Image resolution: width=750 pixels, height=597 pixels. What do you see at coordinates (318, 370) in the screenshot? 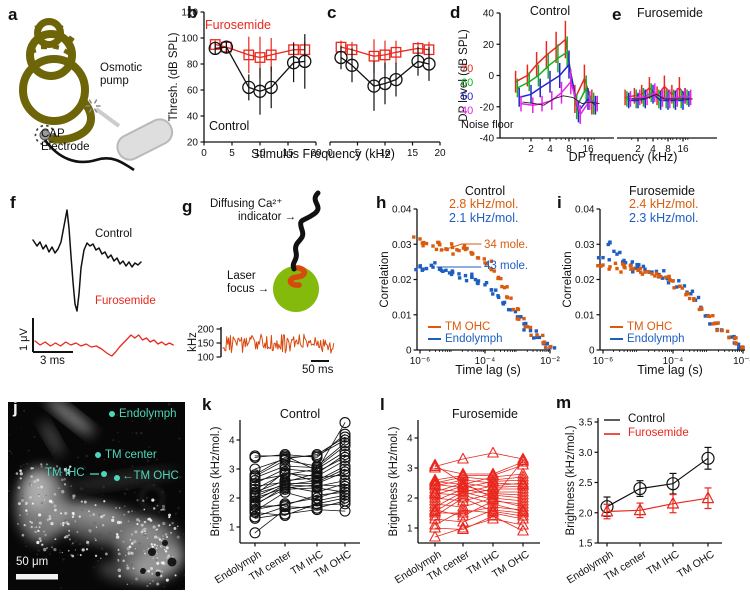
I see `g-time-scalebar-label: 50 ms` at bounding box center [318, 370].